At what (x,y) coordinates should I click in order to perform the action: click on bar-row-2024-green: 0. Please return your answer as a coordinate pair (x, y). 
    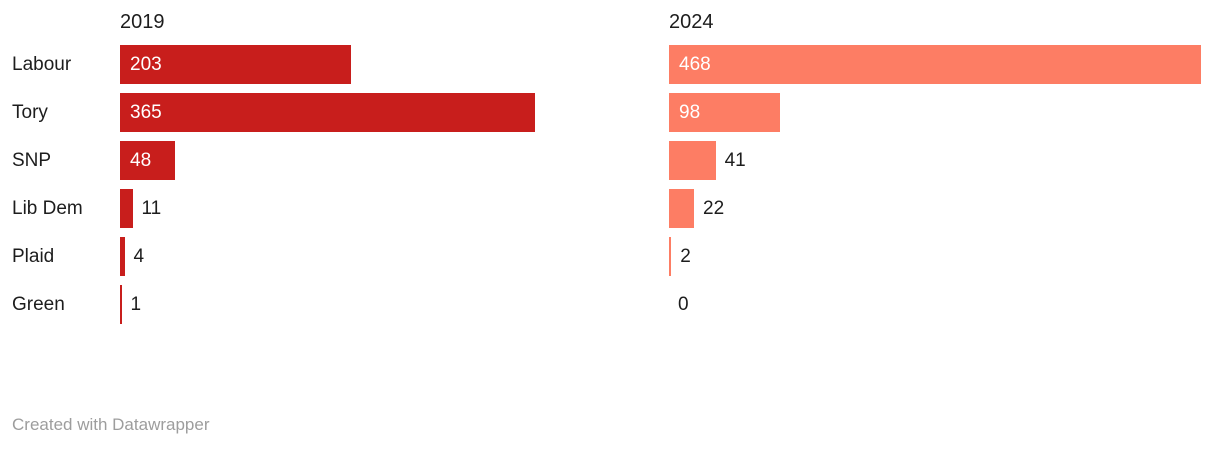
    Looking at the image, I should click on (943, 304).